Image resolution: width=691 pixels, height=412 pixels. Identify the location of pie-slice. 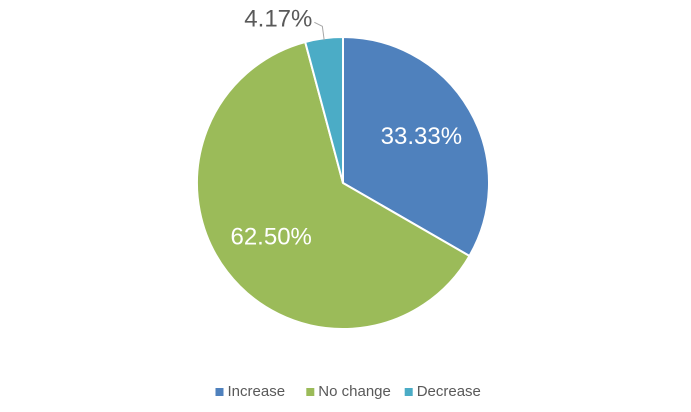
(416, 146).